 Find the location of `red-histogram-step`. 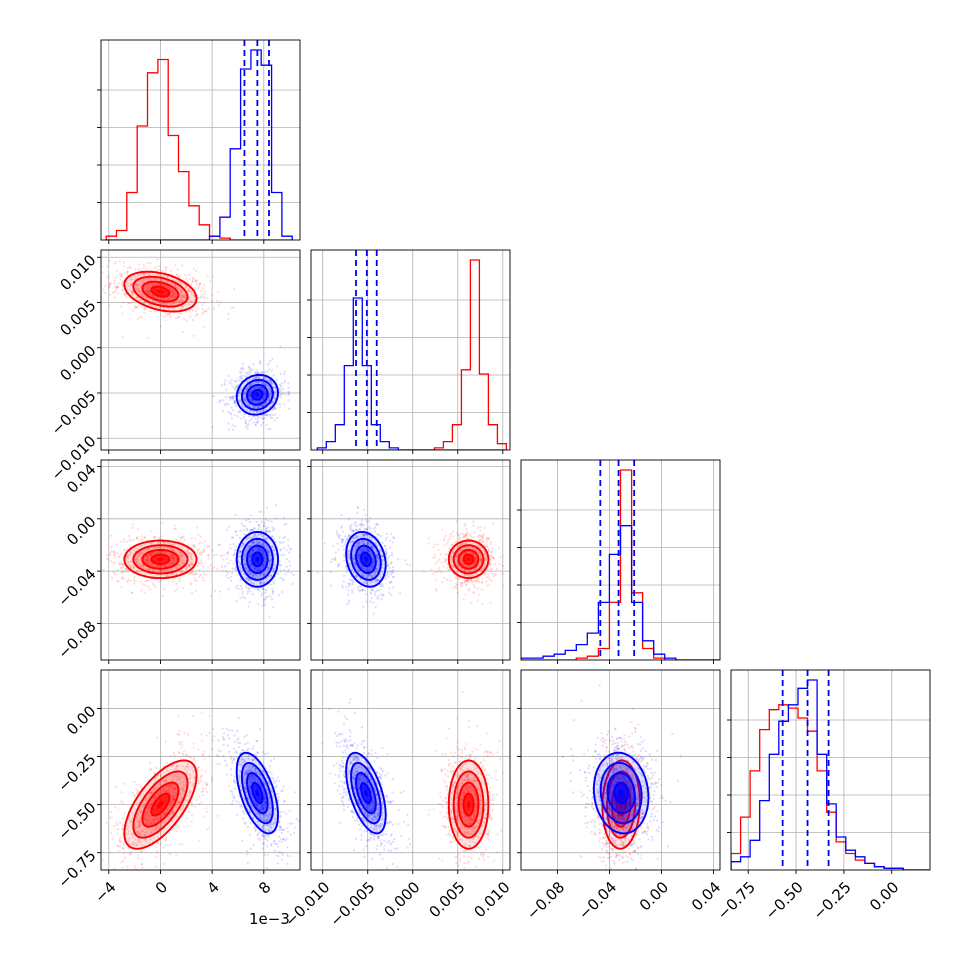

red-histogram-step is located at coordinates (830, 787).